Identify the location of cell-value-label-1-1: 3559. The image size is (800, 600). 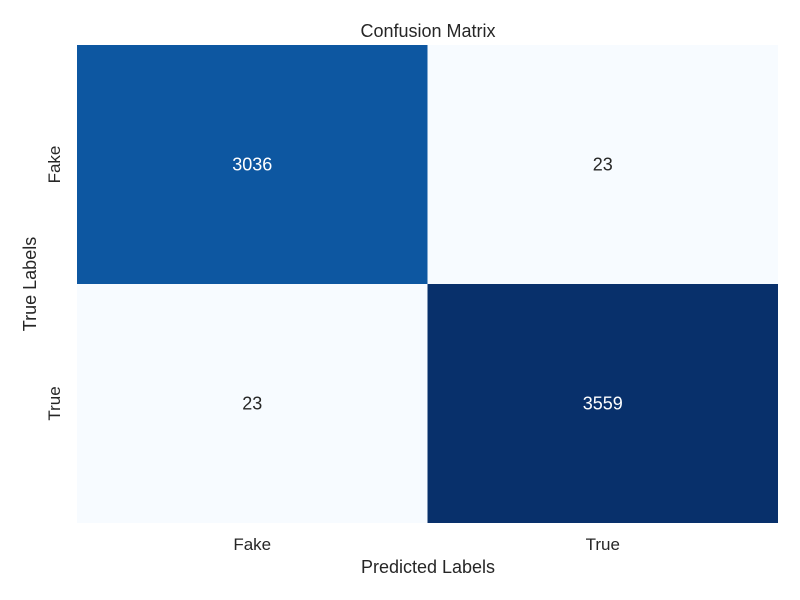
(603, 404).